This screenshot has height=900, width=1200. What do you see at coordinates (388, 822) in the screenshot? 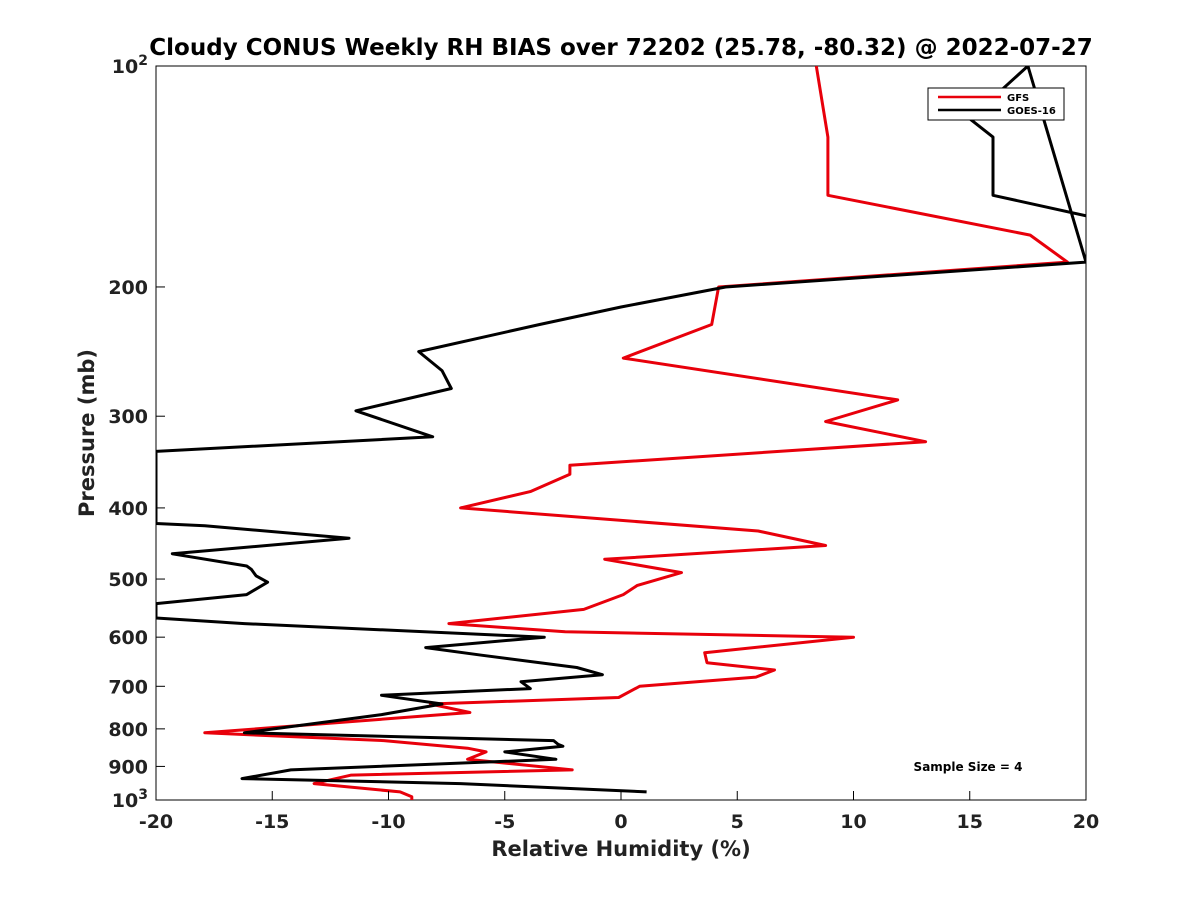
I see `x-tick-label: -10` at bounding box center [388, 822].